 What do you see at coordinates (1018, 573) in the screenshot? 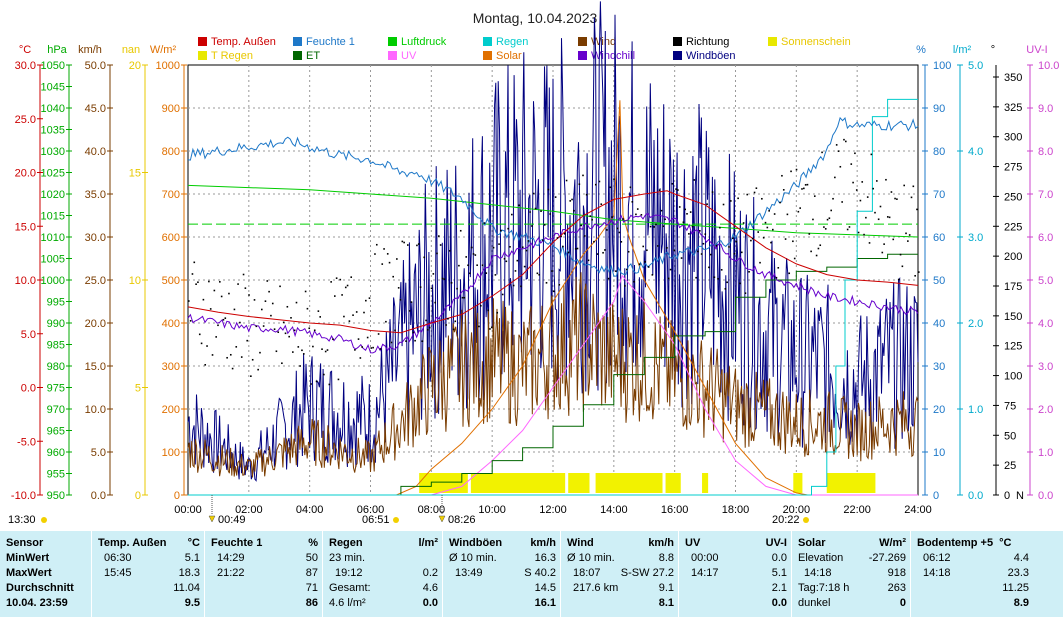
I see `soil-max: 23.3` at bounding box center [1018, 573].